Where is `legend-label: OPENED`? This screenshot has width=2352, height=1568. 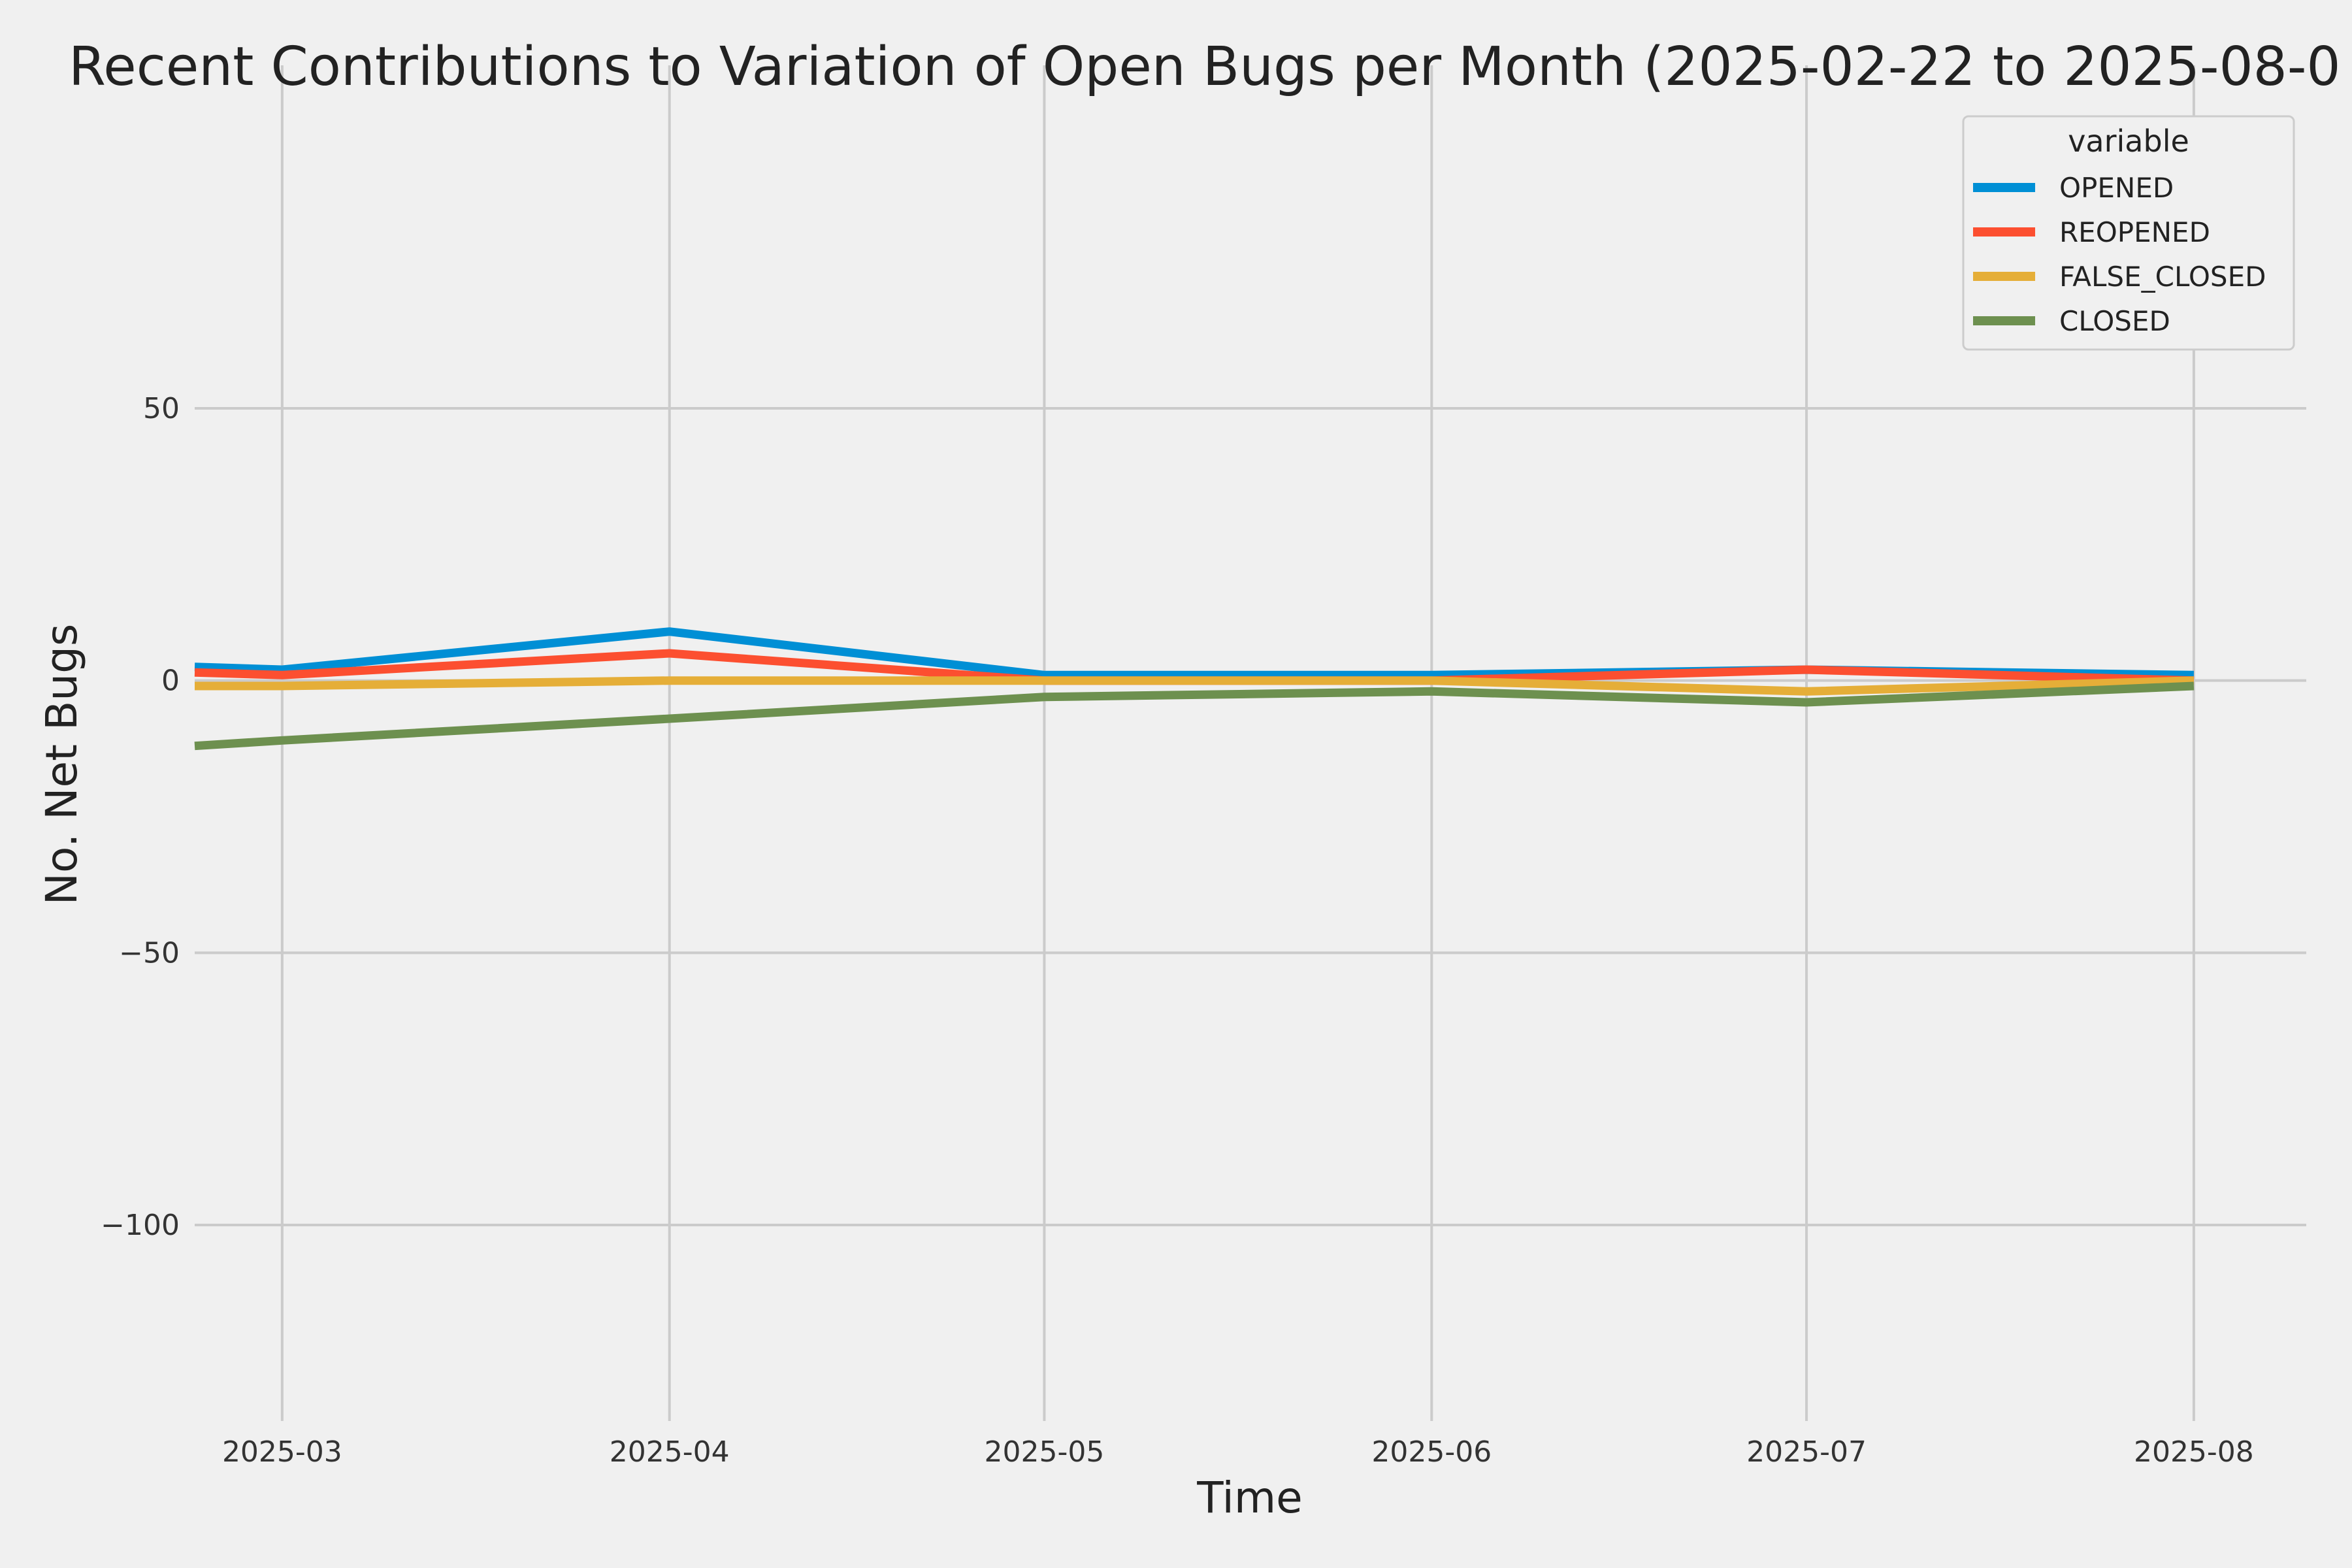
legend-label: OPENED is located at coordinates (2116, 188).